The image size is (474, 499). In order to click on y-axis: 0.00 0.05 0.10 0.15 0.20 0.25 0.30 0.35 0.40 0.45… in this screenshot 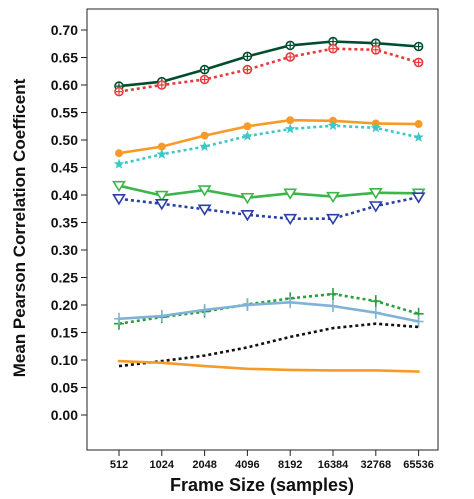, I will do `click(69, 222)`.